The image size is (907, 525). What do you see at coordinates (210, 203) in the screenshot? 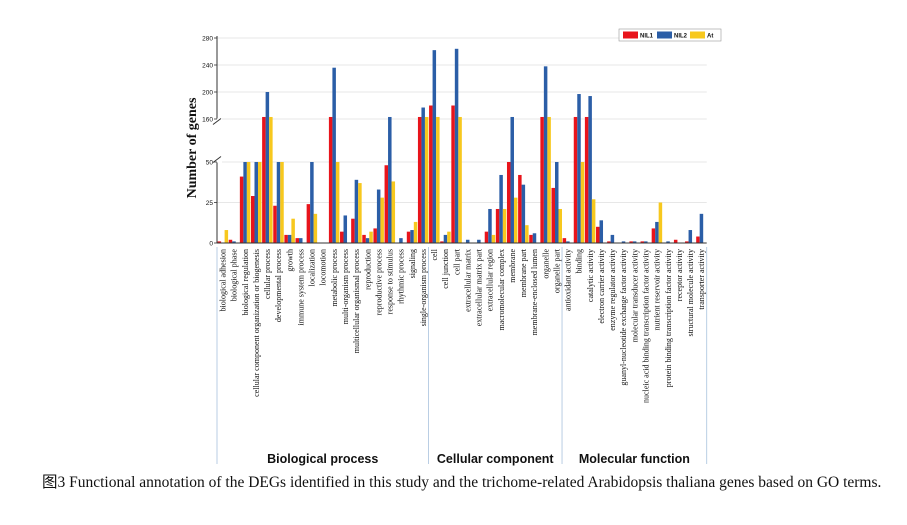
I see `y-tick-label: 25` at bounding box center [210, 203].